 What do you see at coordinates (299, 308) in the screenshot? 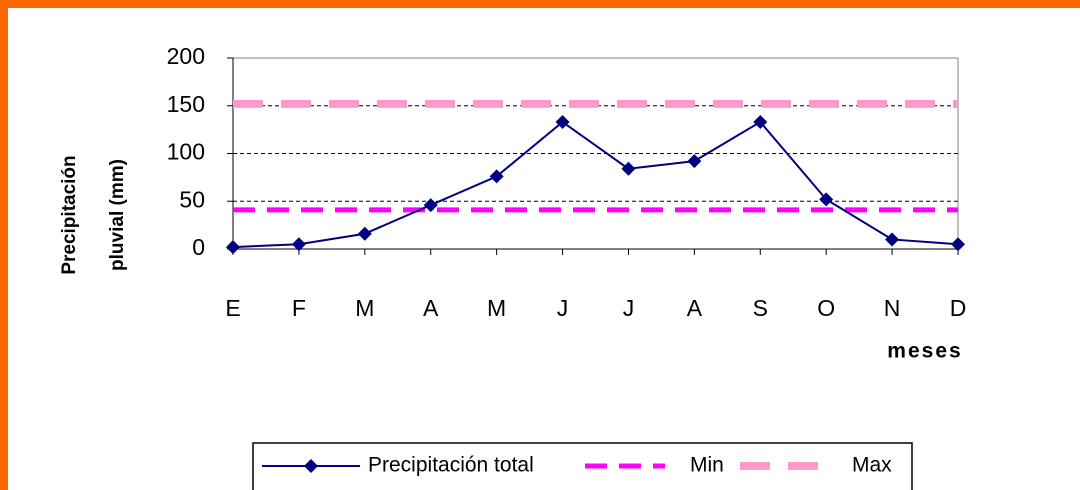
I see `x-tick-label: F` at bounding box center [299, 308].